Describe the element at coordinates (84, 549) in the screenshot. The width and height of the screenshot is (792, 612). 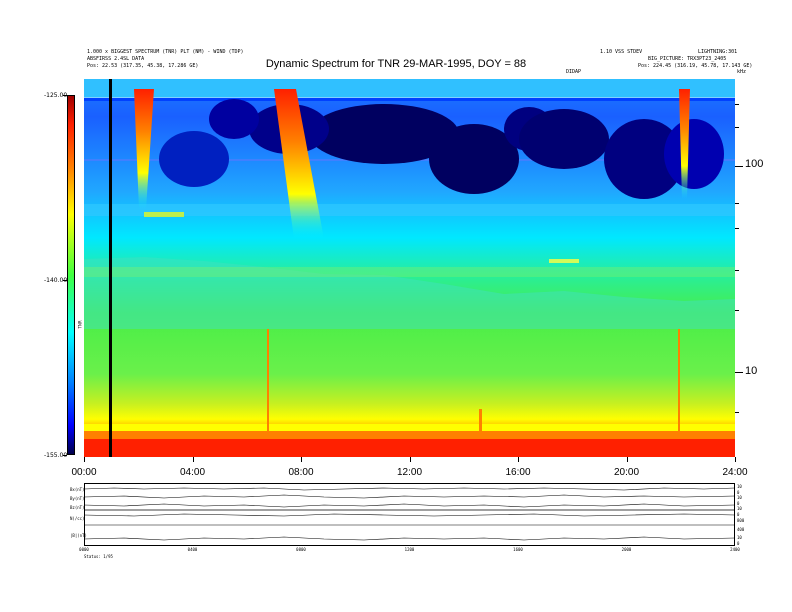
I see `timeseries-x-tick-label: 0000` at that location.